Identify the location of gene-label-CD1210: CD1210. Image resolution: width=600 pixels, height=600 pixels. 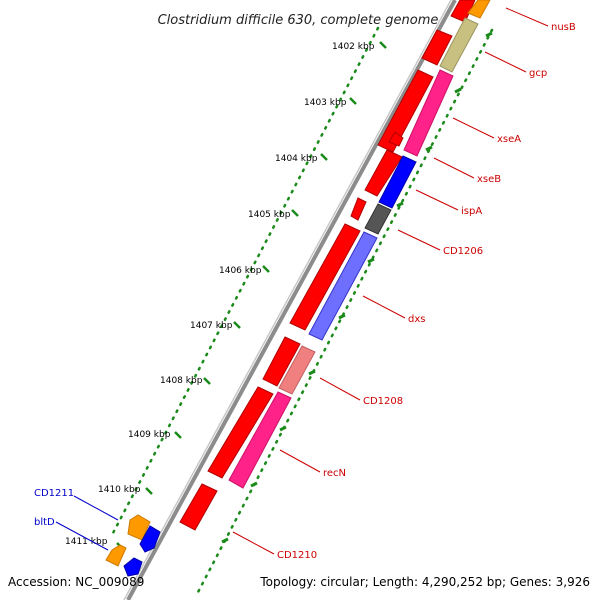
(297, 555).